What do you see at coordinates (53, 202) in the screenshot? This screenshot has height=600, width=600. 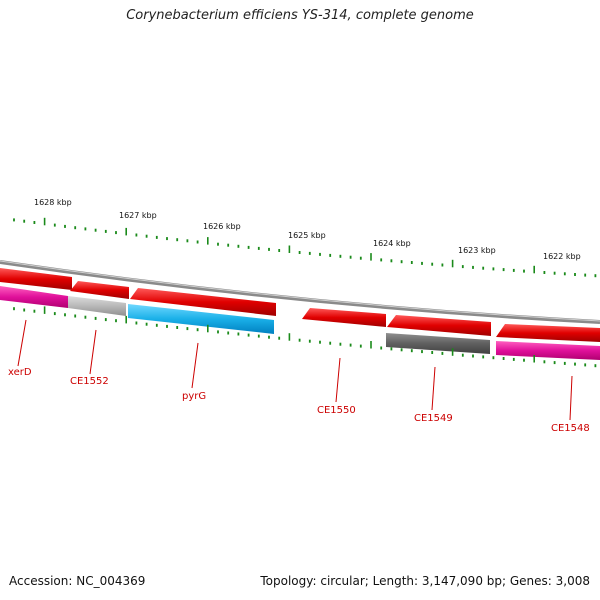 I see `scale-label-1628: 1628 kbp` at bounding box center [53, 202].